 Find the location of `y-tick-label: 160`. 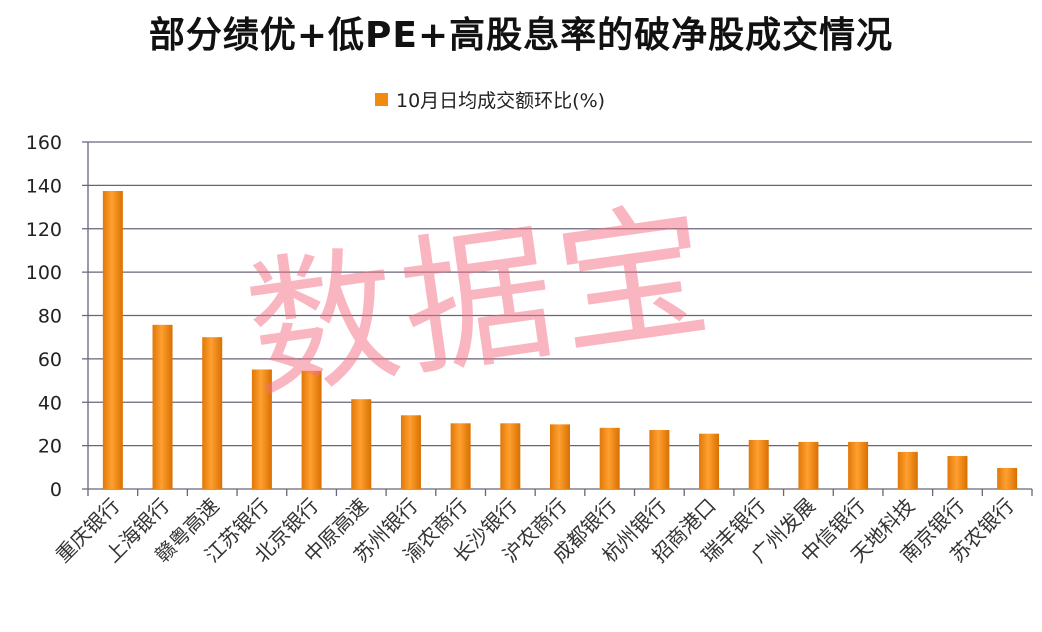

y-tick-label: 160 is located at coordinates (44, 143).